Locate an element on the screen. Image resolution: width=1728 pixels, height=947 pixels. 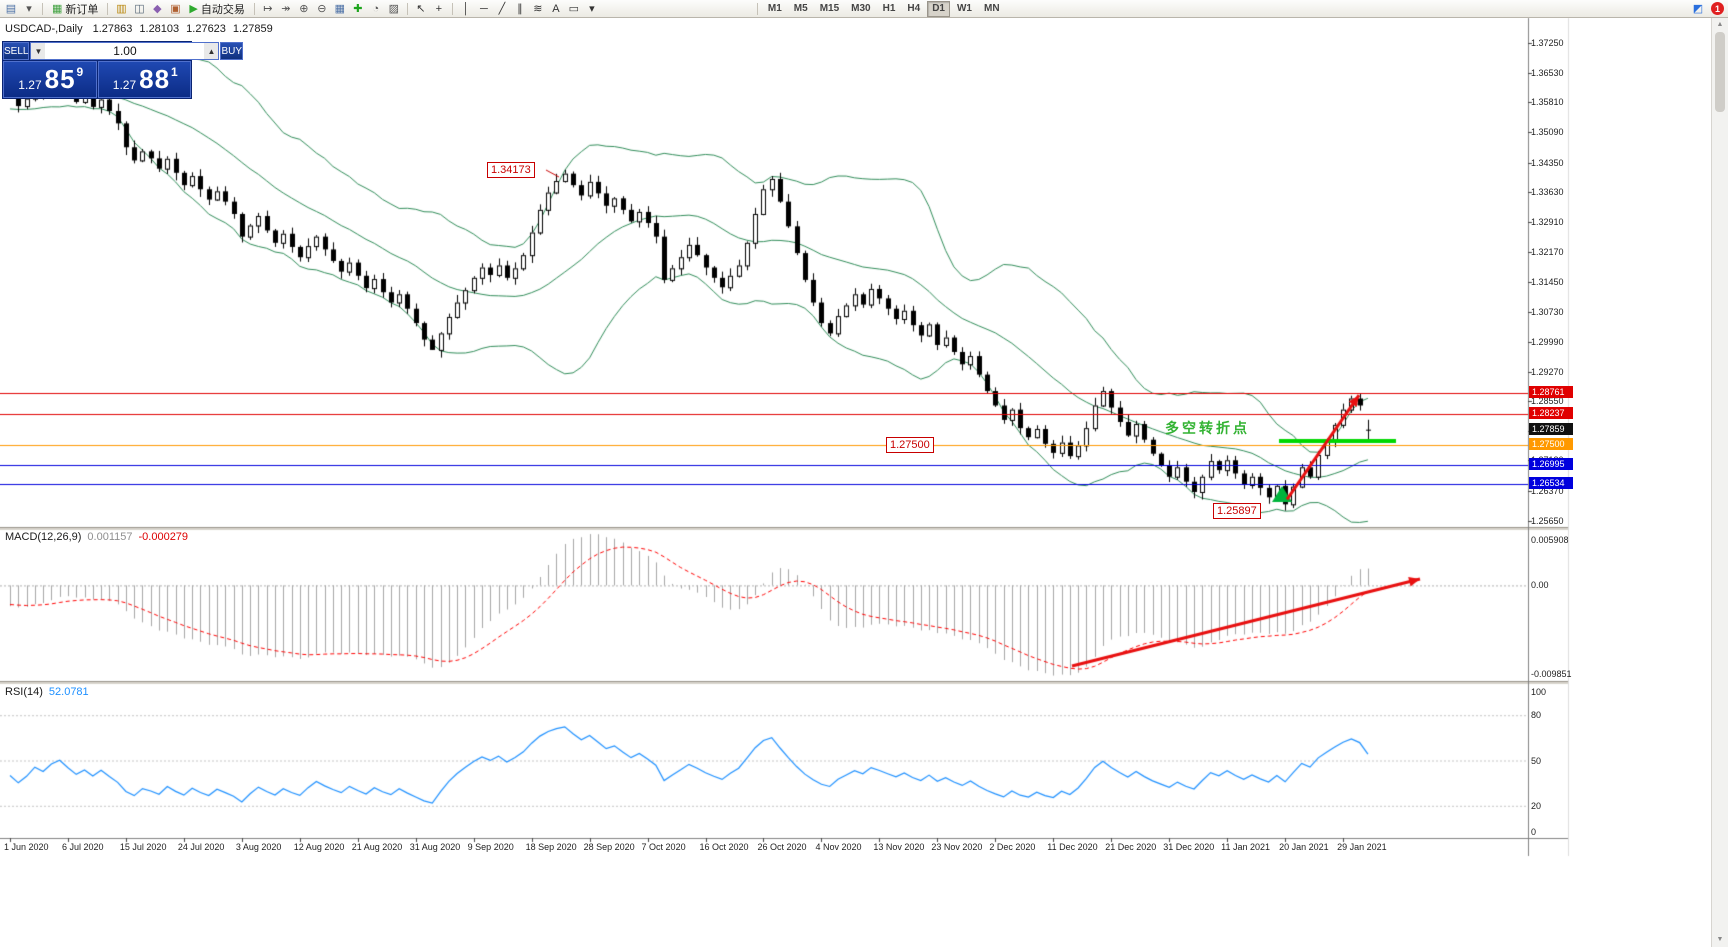
new-chart-icon: ▤ is located at coordinates (11, 9).